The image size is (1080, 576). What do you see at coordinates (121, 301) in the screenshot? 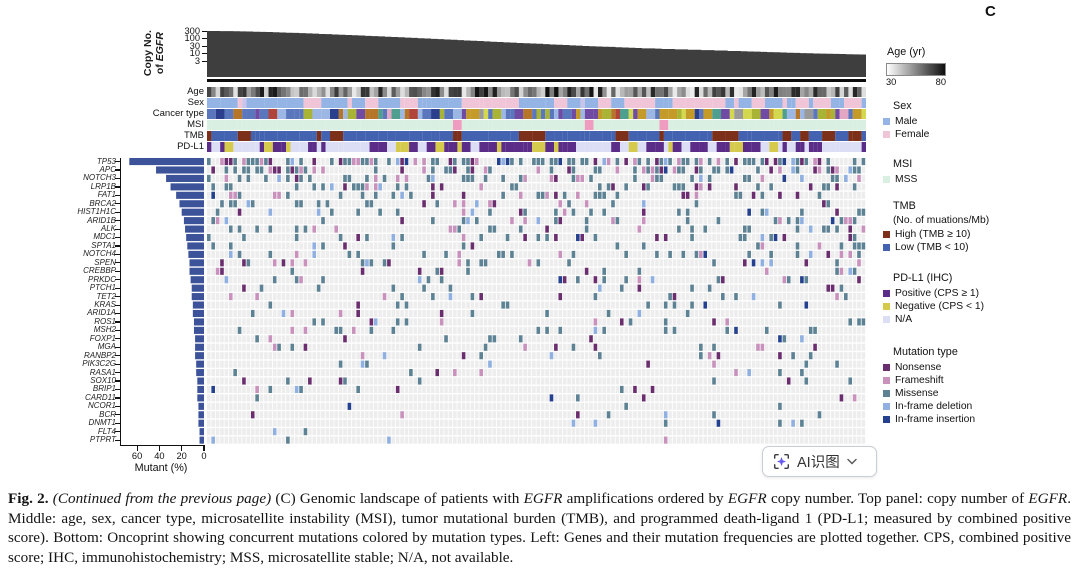
I see `gene-axis-line` at bounding box center [121, 301].